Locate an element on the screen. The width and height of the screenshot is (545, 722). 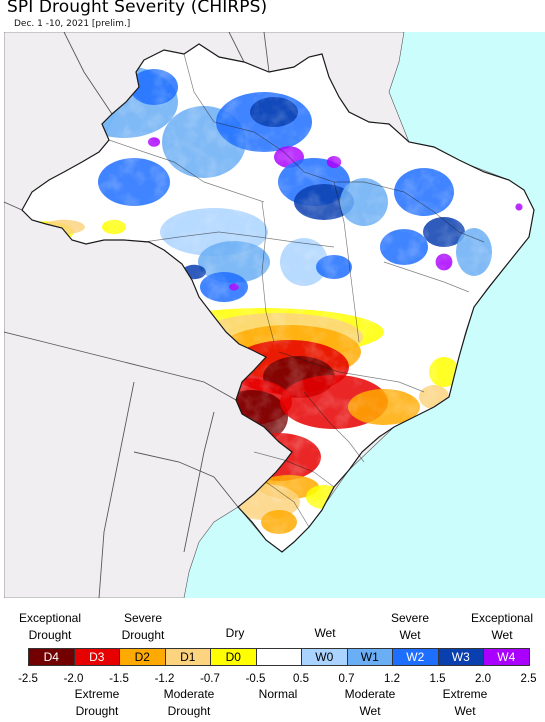
legend-tick: -1.2 is located at coordinates (164, 679).